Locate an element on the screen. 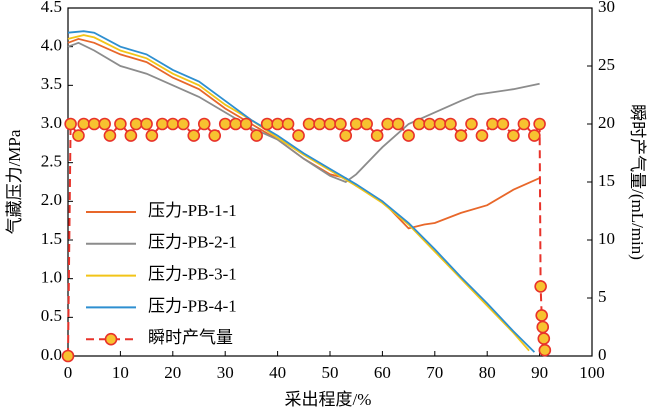  y2-tick-label: 10 is located at coordinates (606, 238).